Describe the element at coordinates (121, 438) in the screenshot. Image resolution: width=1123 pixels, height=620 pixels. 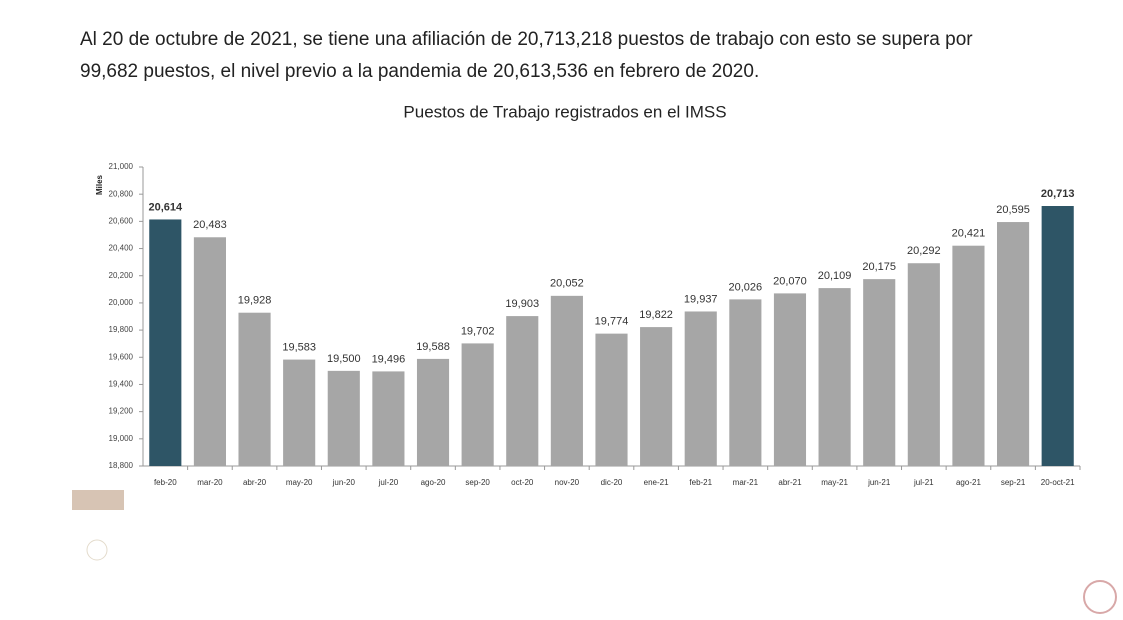
I see `y-tick-label: 19,000` at that location.